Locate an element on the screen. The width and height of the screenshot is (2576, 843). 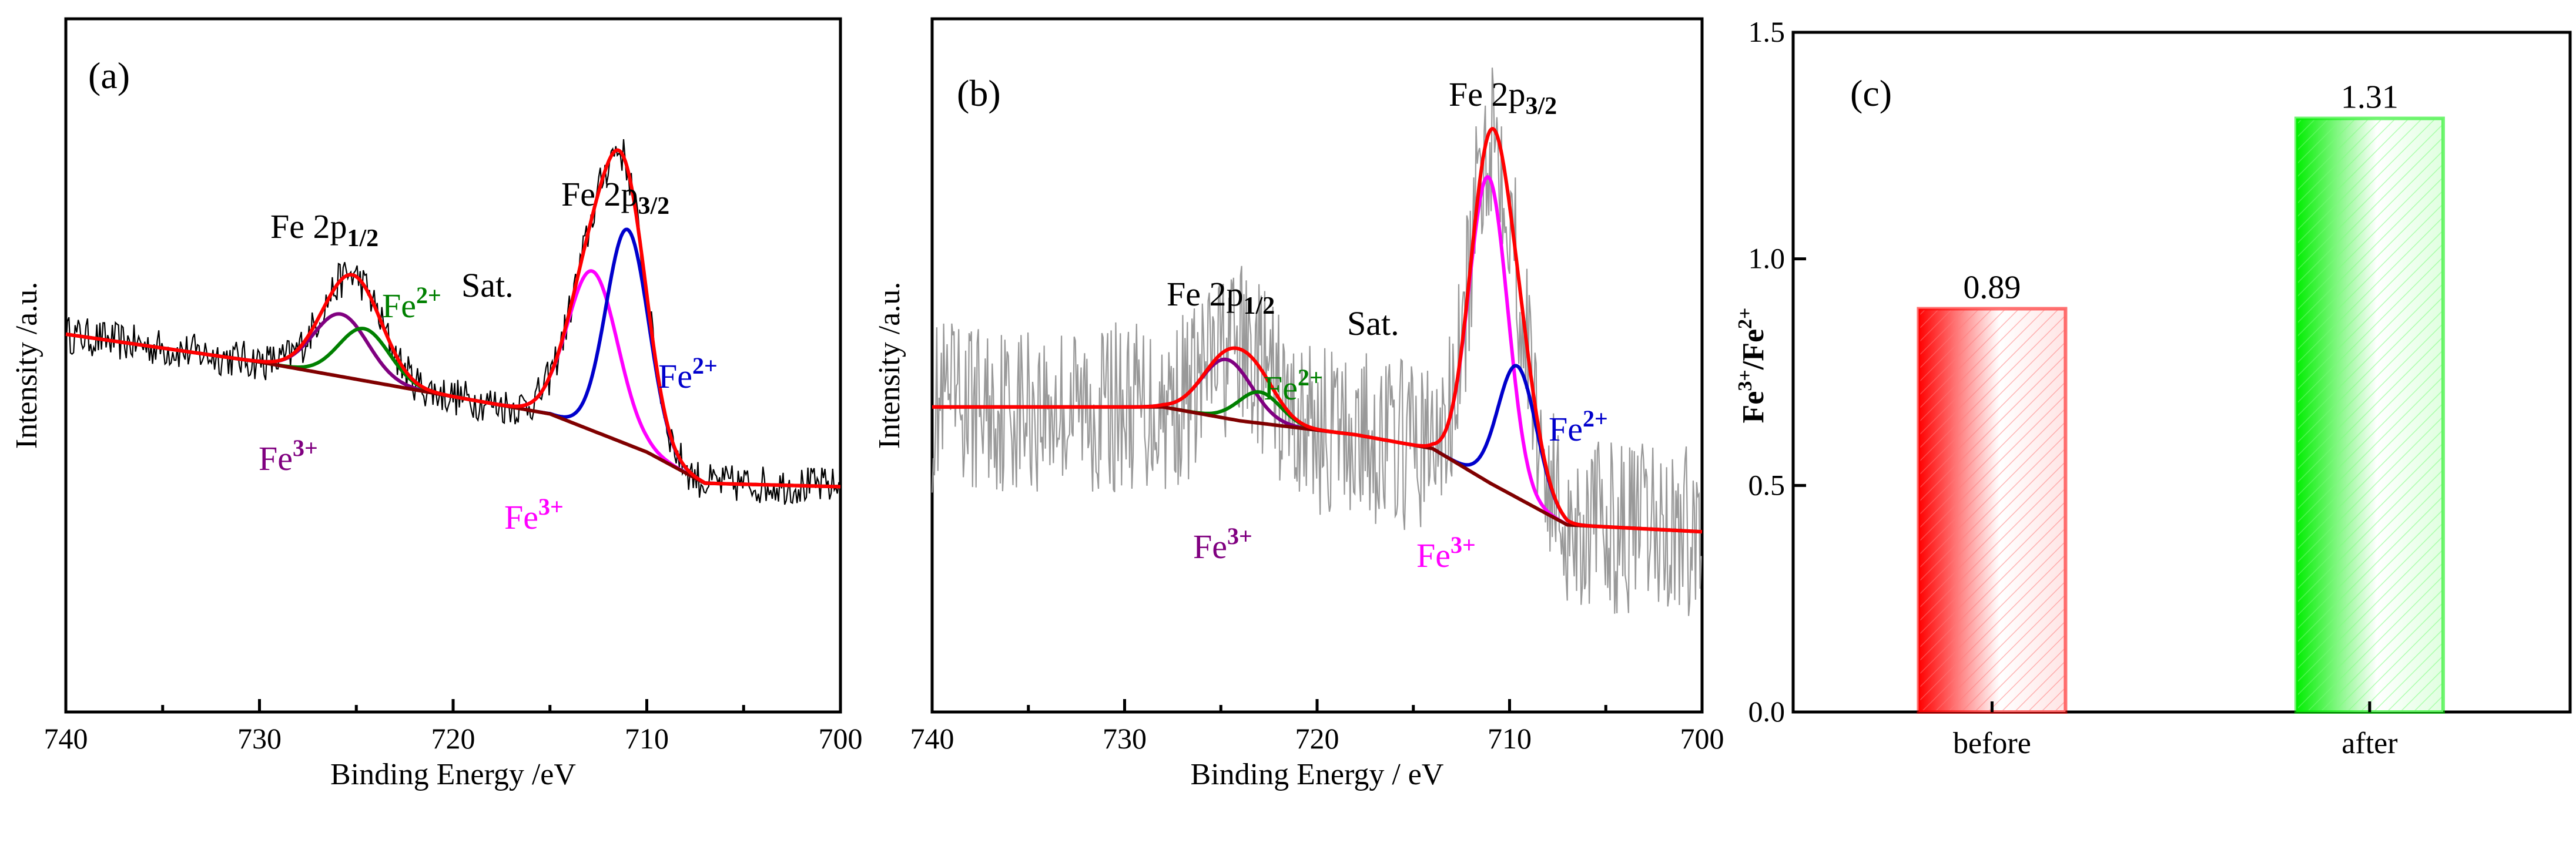
panel-a-xtick-label-3: 710 is located at coordinates (647, 738).